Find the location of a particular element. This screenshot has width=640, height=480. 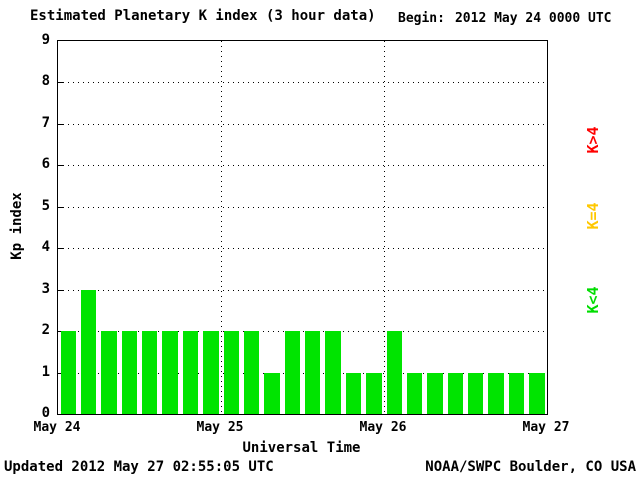

x-tick-label: May 27 is located at coordinates (546, 427).